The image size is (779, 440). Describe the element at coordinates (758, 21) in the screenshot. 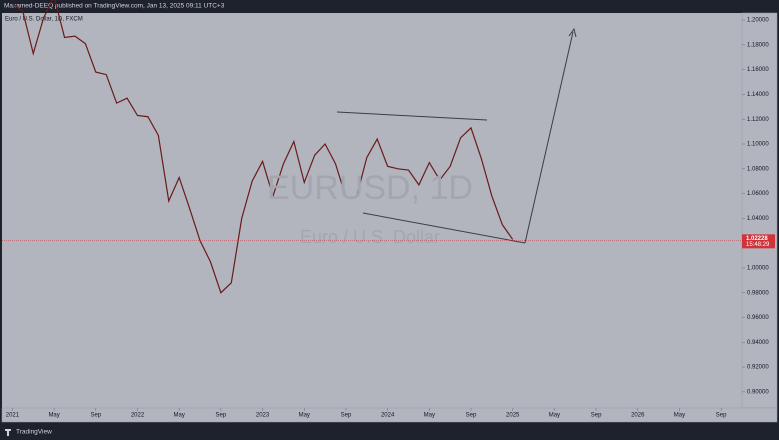

I see `y-tick-label: 1.20000` at that location.